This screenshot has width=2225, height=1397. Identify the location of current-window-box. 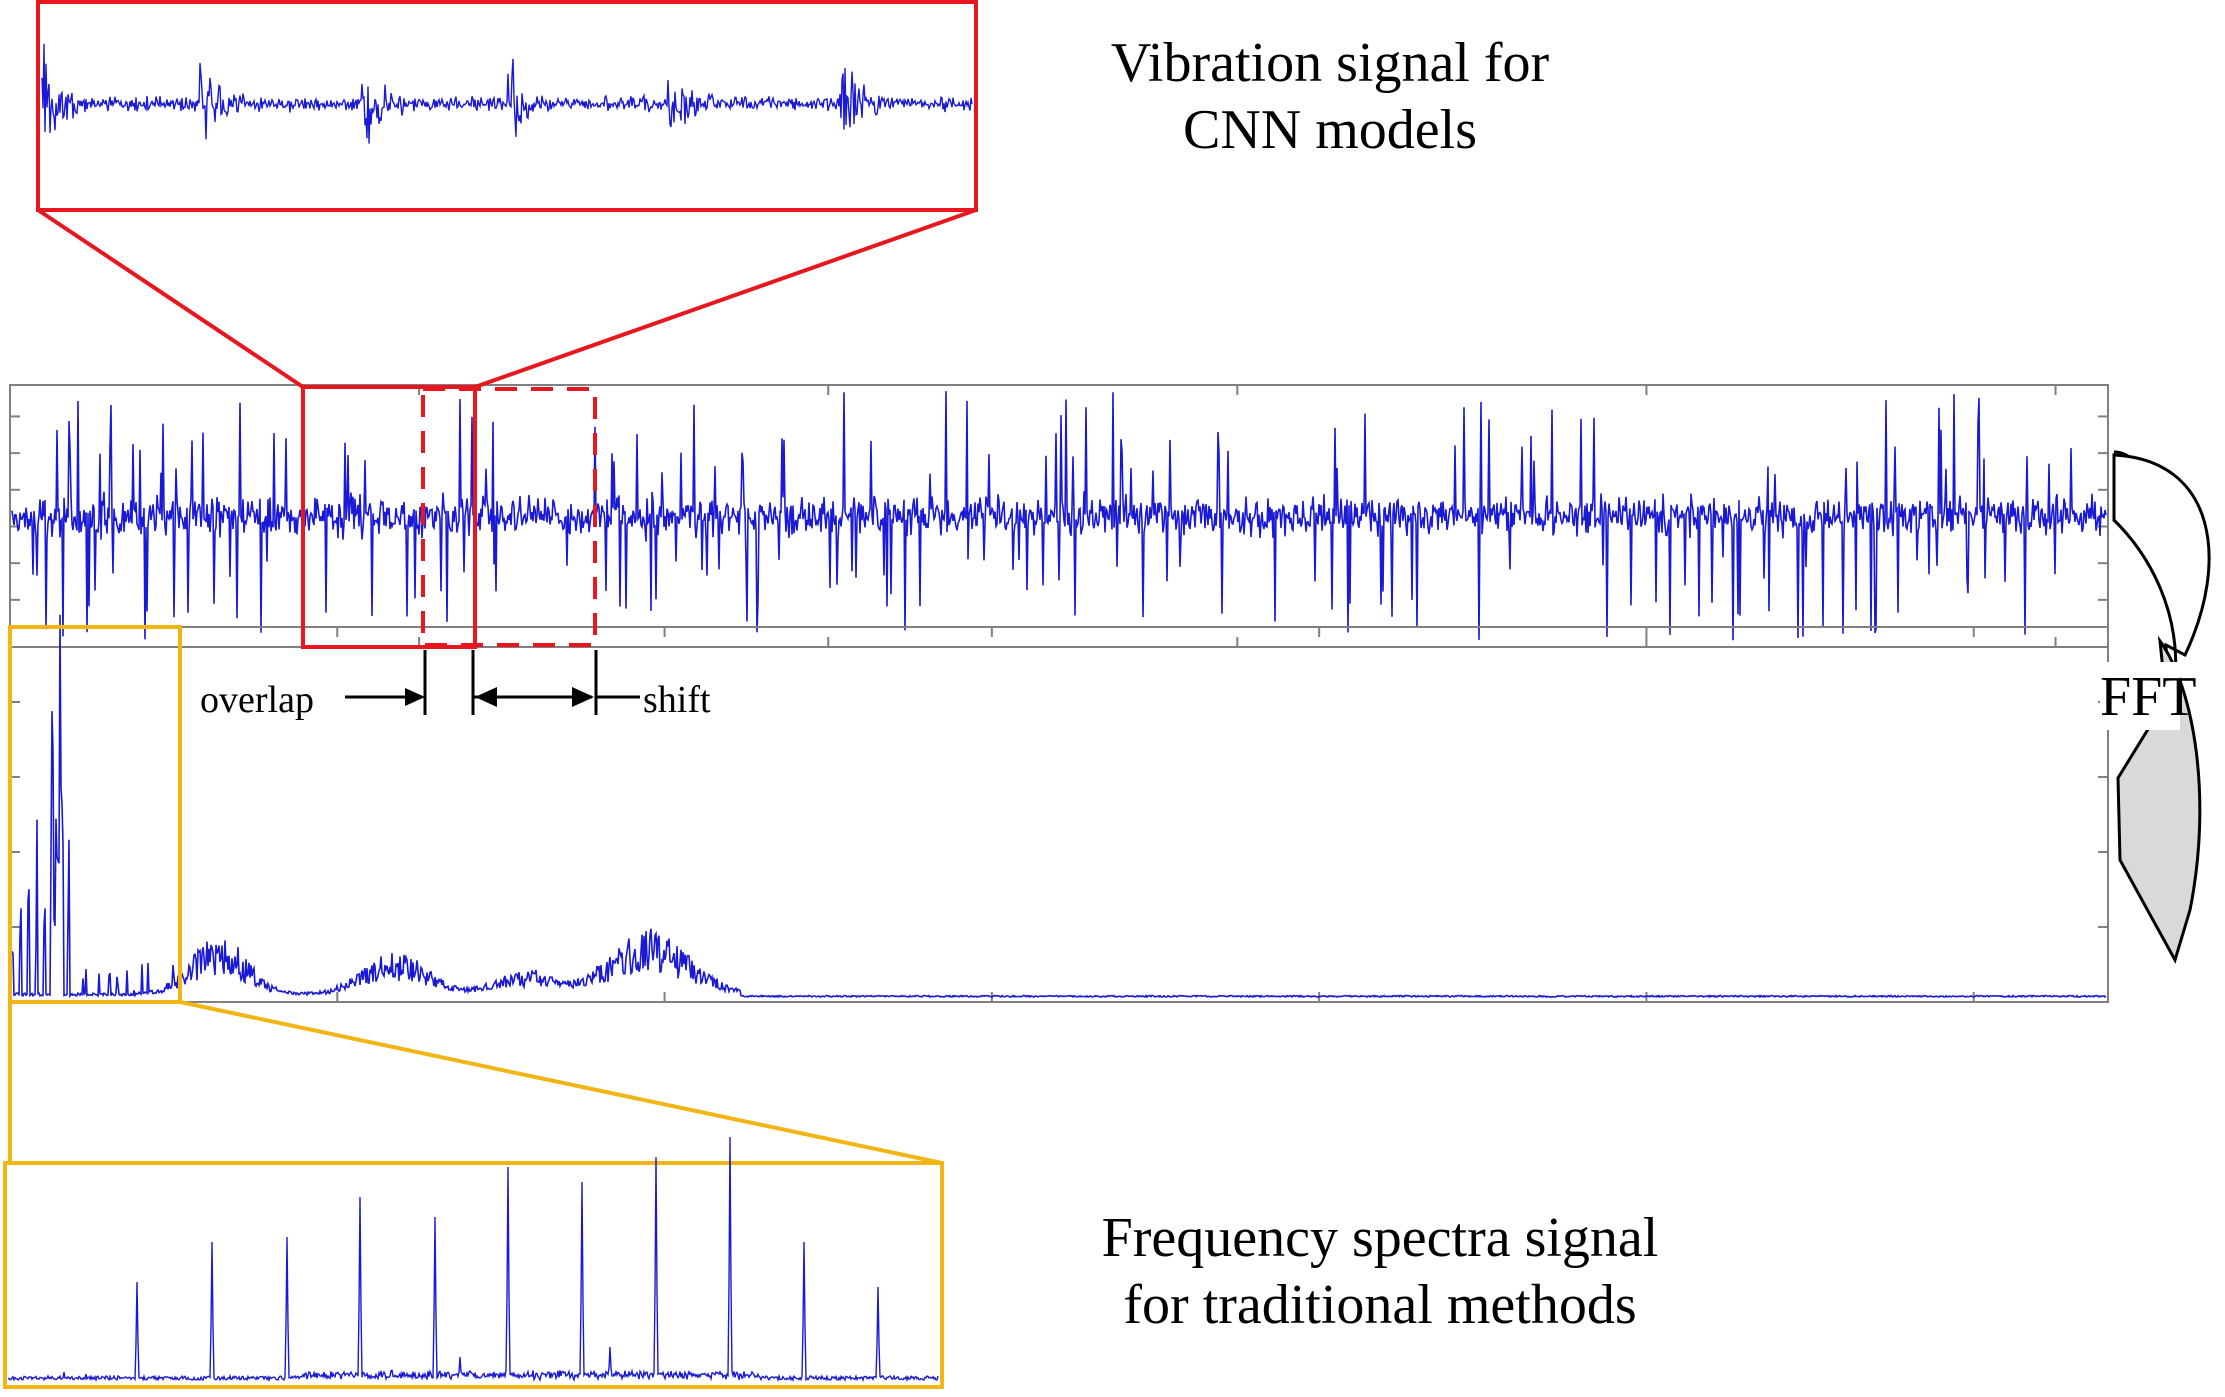
(389, 517).